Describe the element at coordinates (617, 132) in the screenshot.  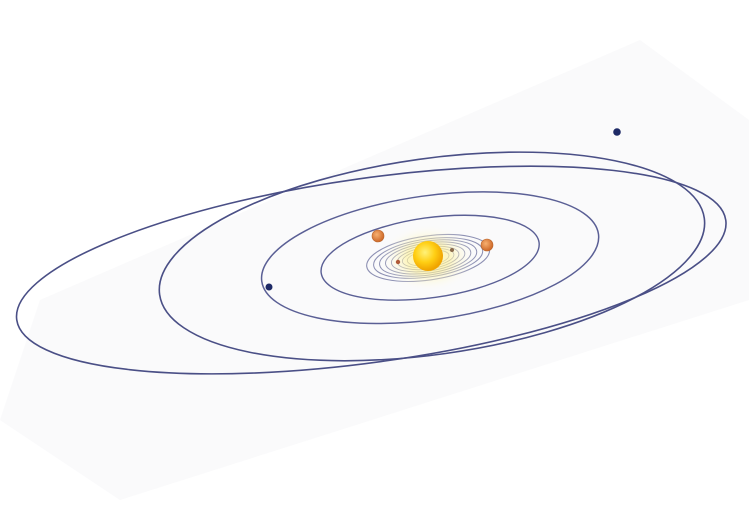
I see `planet-dark-right-icon` at that location.